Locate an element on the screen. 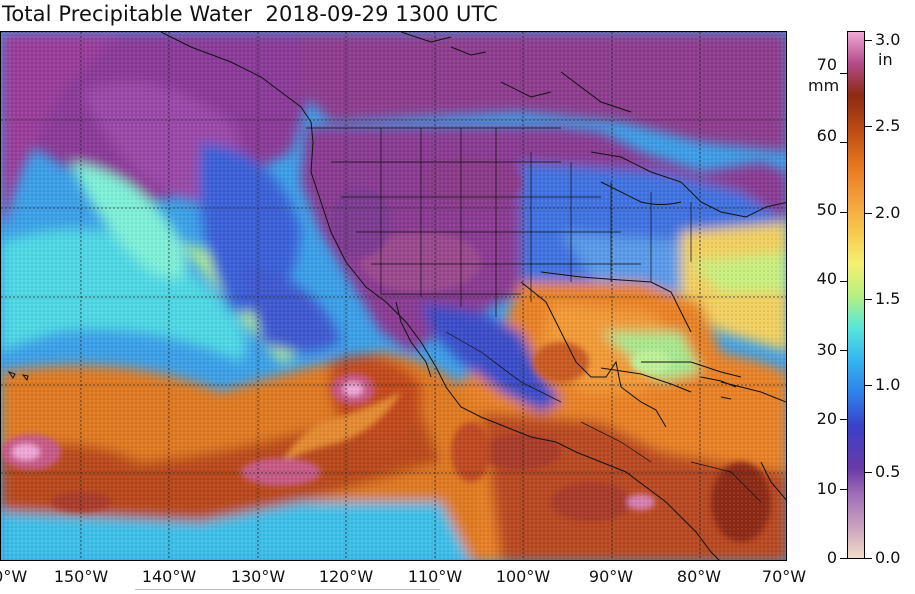 The image size is (915, 594). mm-label-30: 30 is located at coordinates (826, 349).